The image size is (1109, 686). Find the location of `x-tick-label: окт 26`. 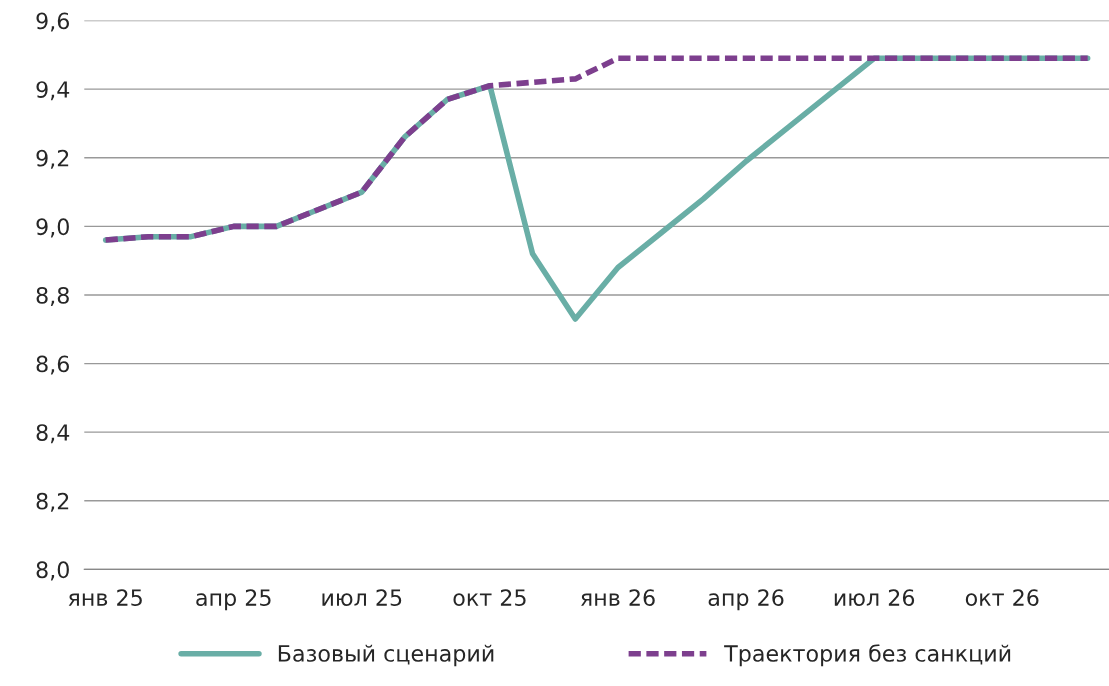

x-tick-label: окт 26 is located at coordinates (1002, 598).